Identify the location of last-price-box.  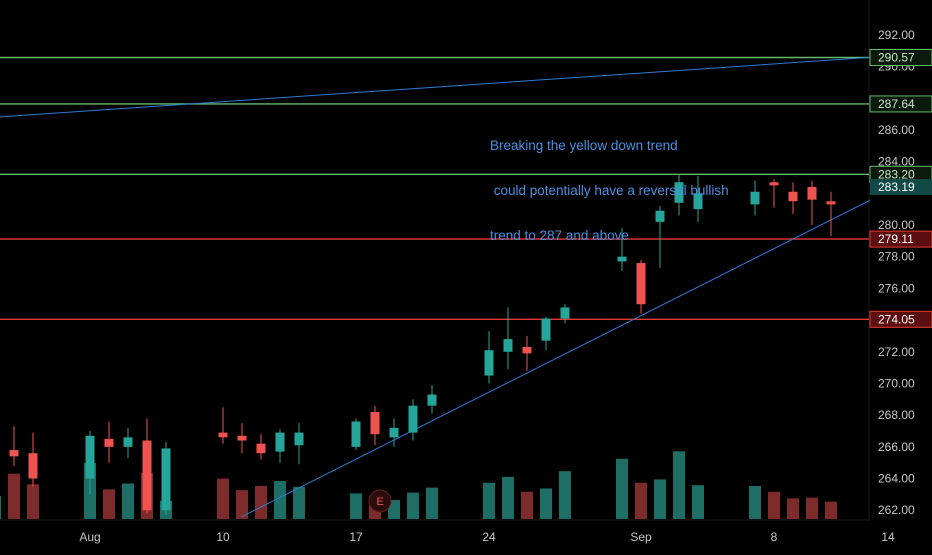
(901, 186).